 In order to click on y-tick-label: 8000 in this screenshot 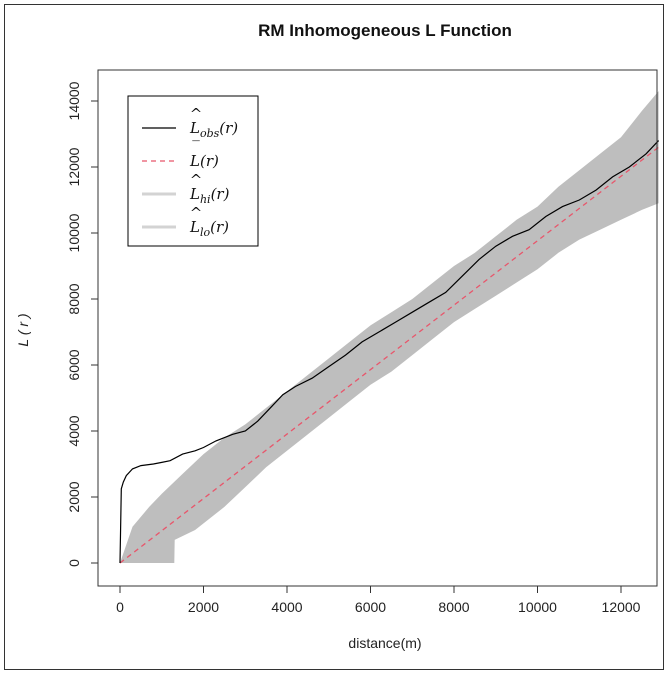, I will do `click(74, 298)`.